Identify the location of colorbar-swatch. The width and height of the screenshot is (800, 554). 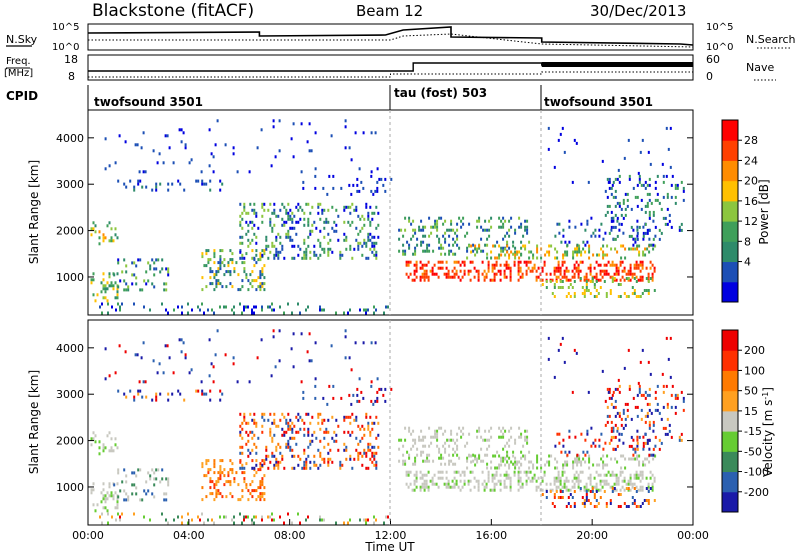
(730, 130).